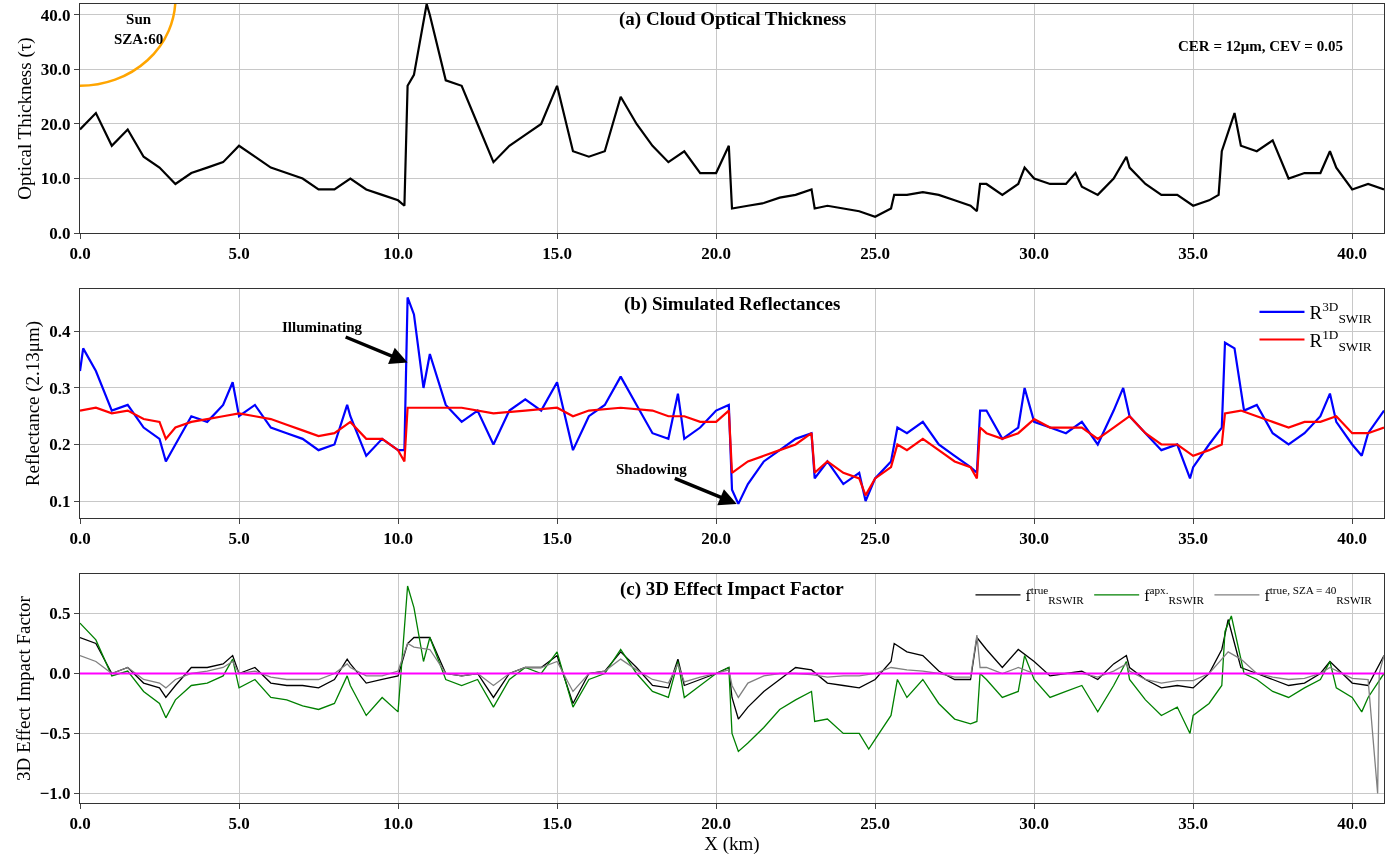  Describe the element at coordinates (55, 15) in the screenshot. I see `y-tick-label: 40.0` at that location.